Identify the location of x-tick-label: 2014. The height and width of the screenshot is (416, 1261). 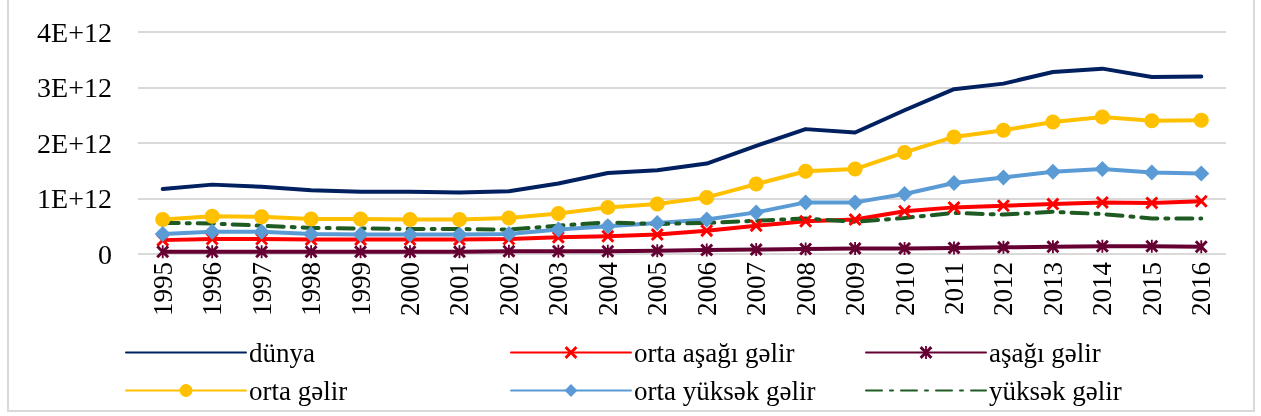
(1102, 288).